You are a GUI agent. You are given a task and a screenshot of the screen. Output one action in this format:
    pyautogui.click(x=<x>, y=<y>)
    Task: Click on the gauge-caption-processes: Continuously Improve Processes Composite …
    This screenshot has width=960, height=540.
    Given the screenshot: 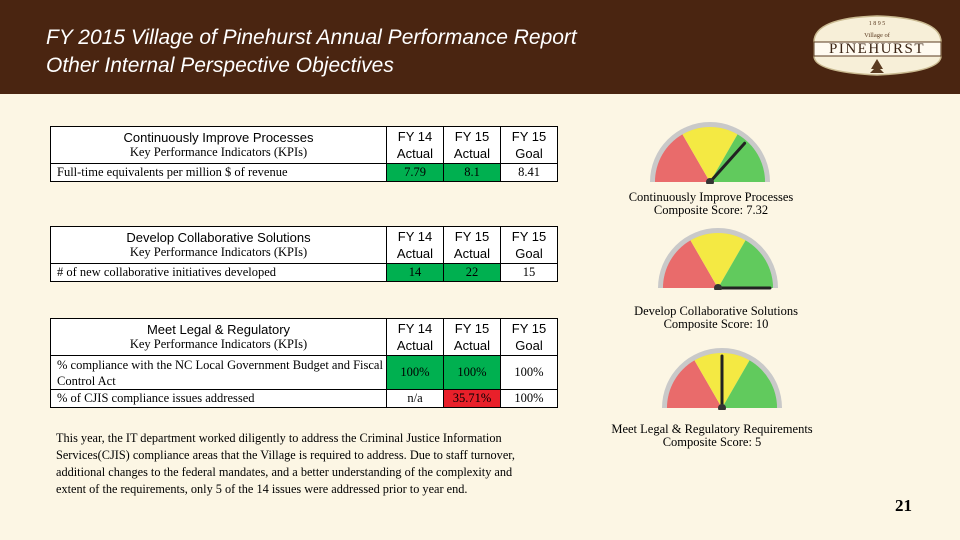 What is the action you would take?
    pyautogui.click(x=711, y=203)
    